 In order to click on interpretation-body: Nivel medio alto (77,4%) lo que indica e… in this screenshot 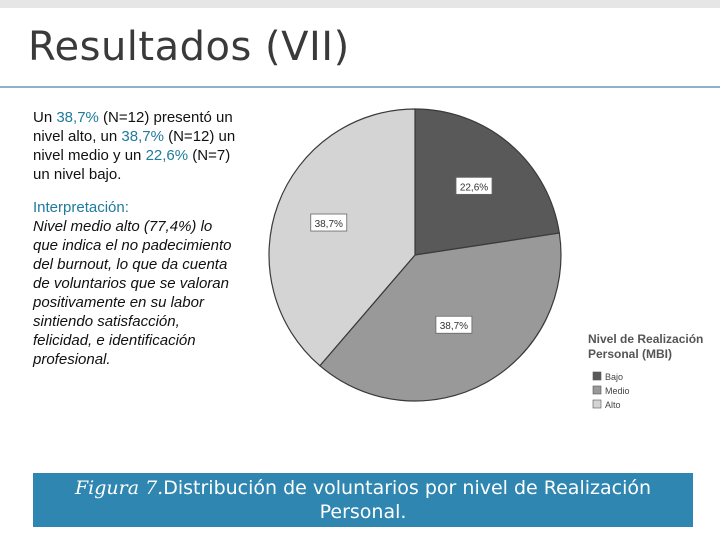, I will do `click(132, 293)`.